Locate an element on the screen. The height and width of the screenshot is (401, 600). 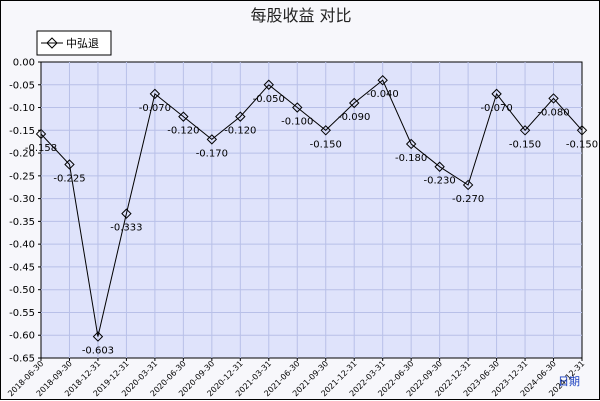
legend: 中弘退 is located at coordinates (74, 43).